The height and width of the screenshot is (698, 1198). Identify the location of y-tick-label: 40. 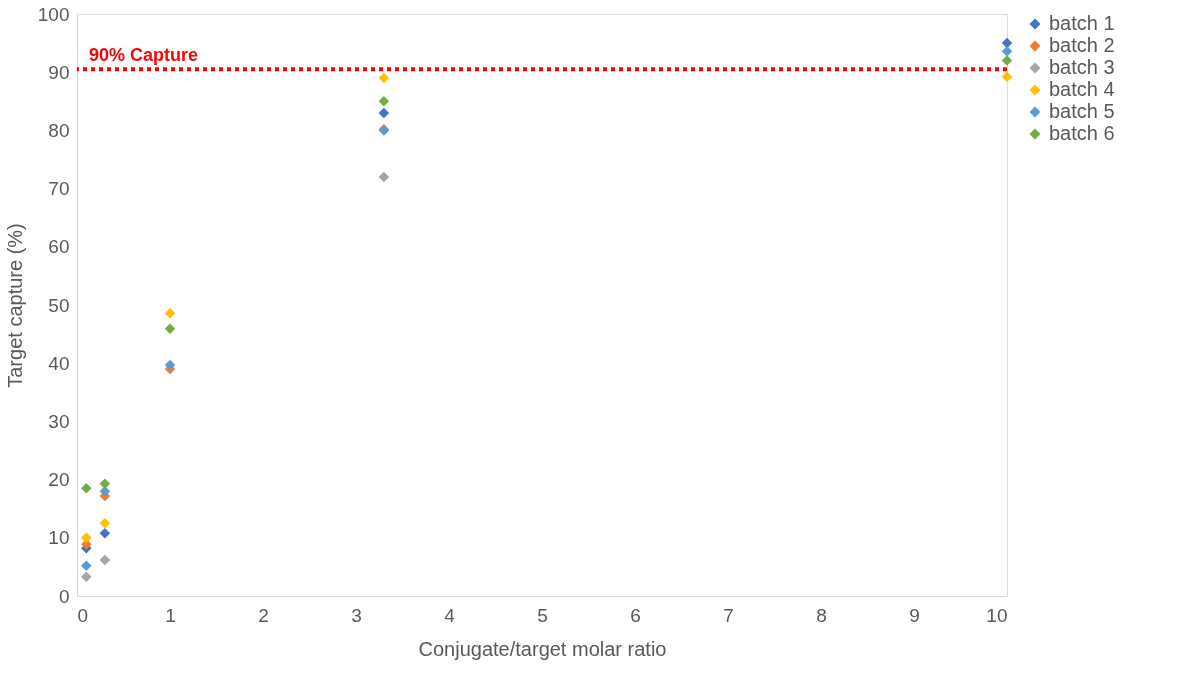
(59, 363).